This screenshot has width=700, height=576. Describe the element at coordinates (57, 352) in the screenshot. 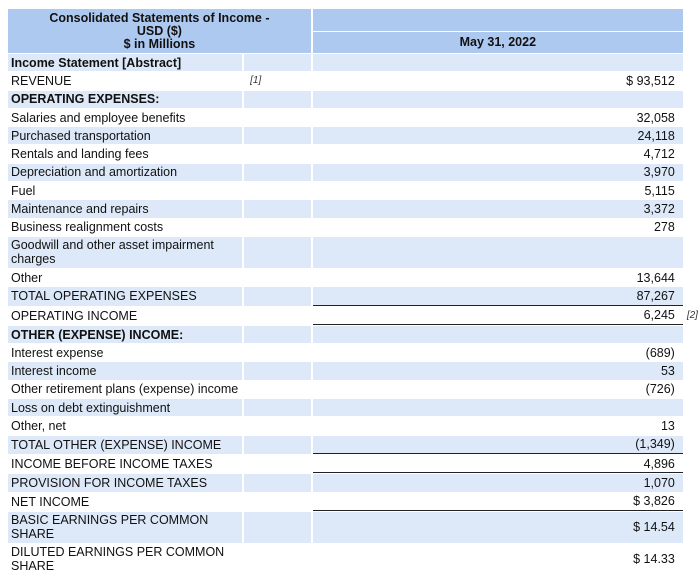

I see `row-label: Interest expense` at that location.